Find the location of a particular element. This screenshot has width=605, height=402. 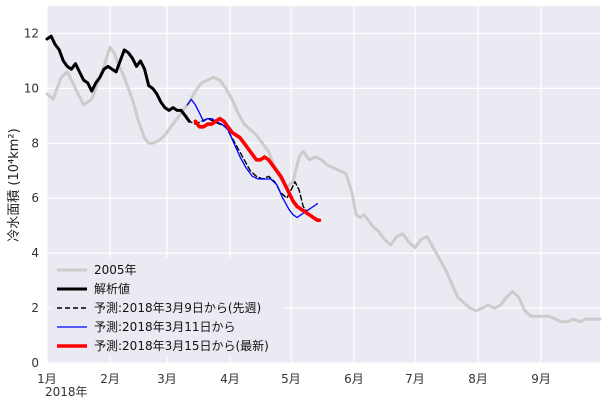

legend-box is located at coordinates (167, 307).